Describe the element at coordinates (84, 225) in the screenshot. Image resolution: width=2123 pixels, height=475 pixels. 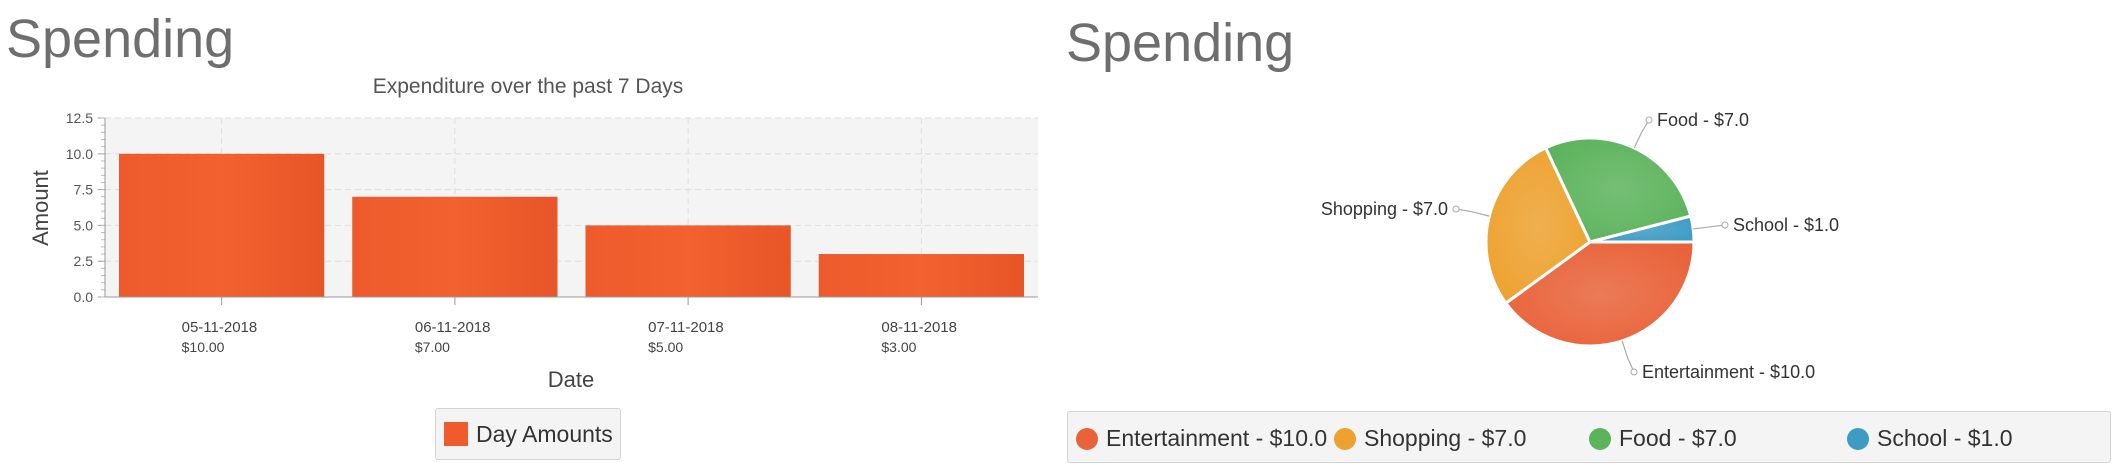
I see `y-tick-label: 5.0` at that location.